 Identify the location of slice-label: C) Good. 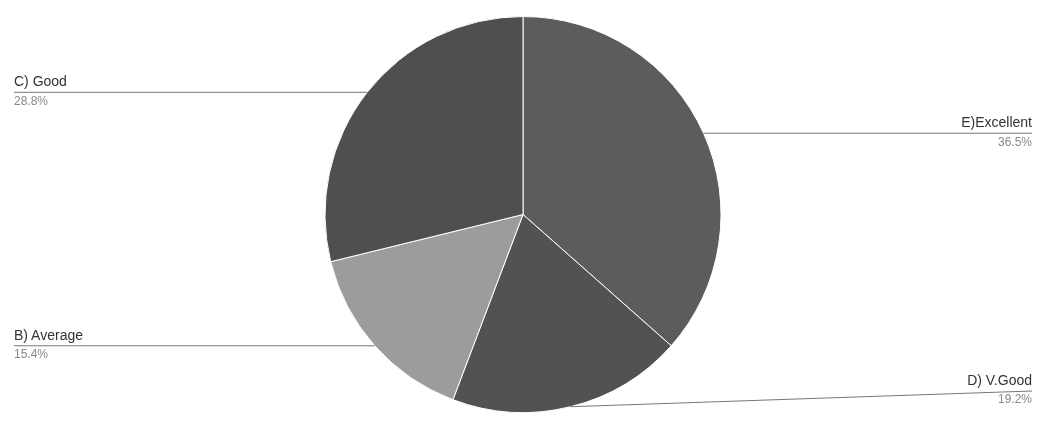
(40, 81).